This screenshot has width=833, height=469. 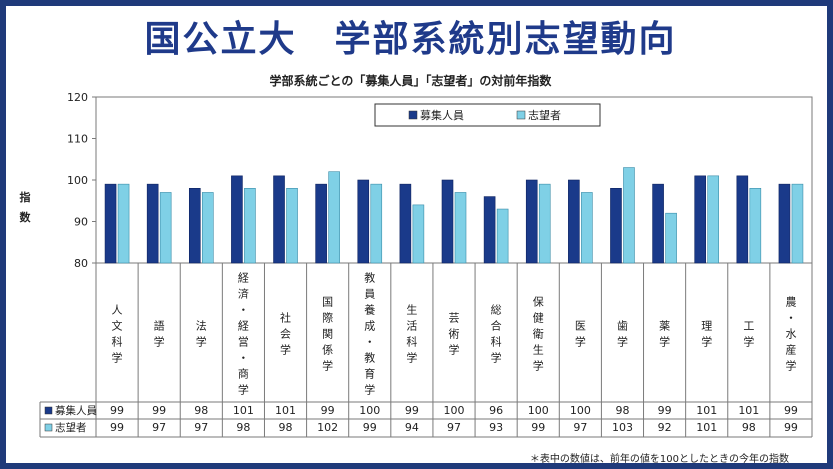 I want to click on legend-label: 募集人員, so click(x=442, y=115).